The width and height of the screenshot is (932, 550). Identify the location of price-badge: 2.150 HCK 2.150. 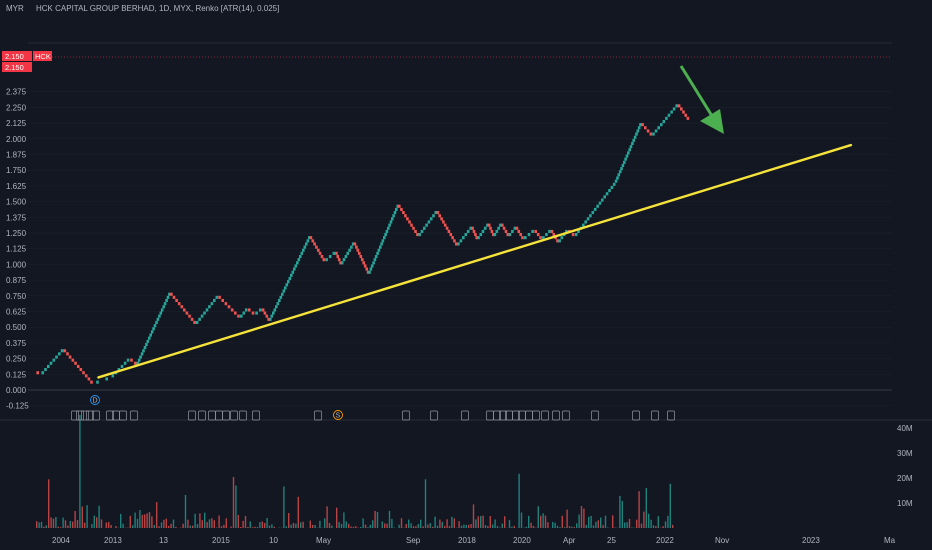
(27, 61).